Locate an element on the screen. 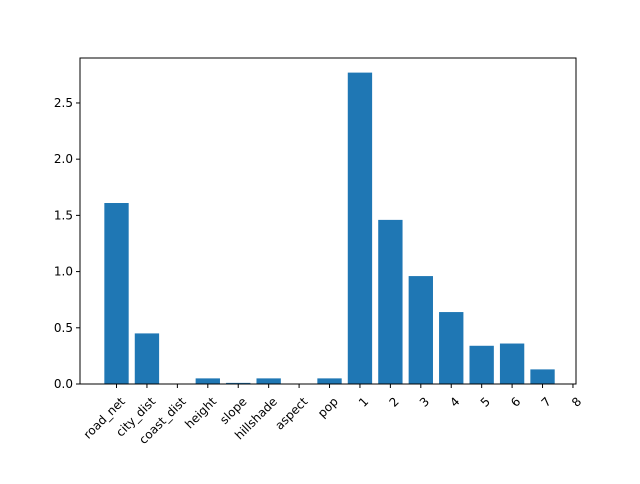 The height and width of the screenshot is (484, 640). bar-height is located at coordinates (207, 381).